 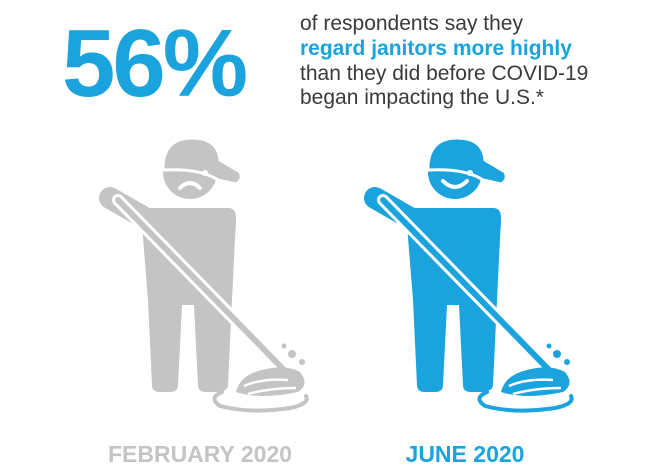 What do you see at coordinates (190, 185) in the screenshot?
I see `frown` at bounding box center [190, 185].